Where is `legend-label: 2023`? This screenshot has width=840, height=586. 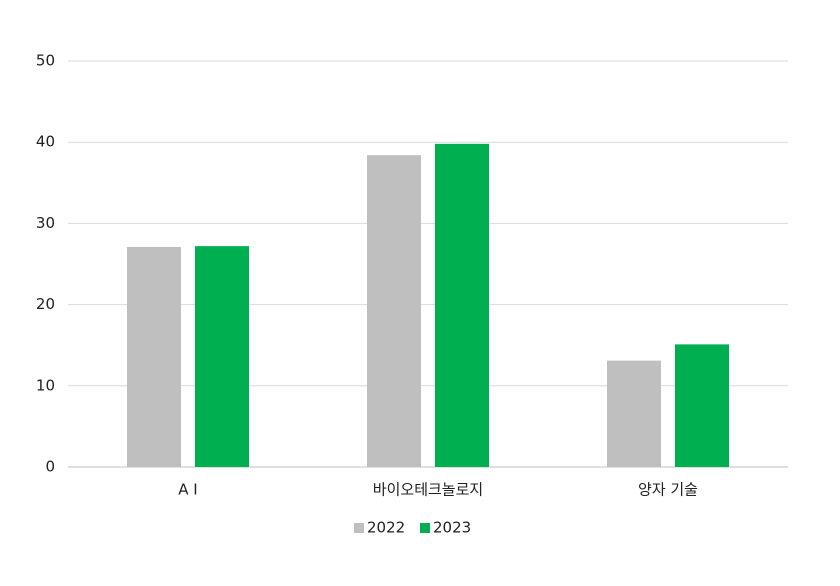
legend-label: 2023 is located at coordinates (452, 528).